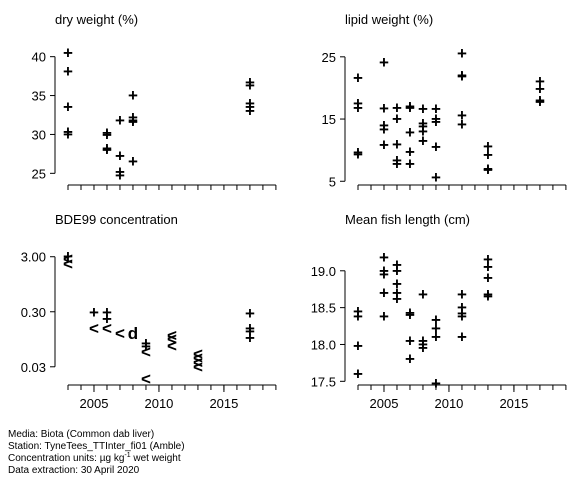 Image resolution: width=580 pixels, height=480 pixels. I want to click on y-tick-label: 40, so click(39, 57).